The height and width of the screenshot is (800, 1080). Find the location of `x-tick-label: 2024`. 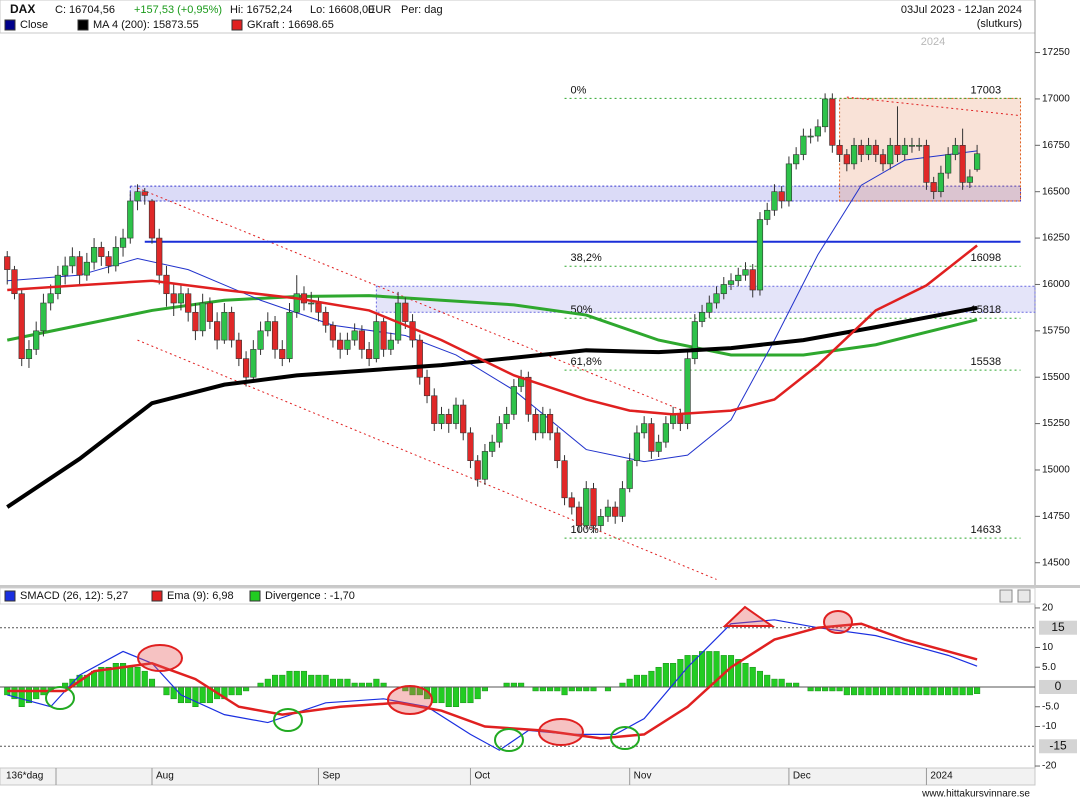

x-tick-label: 2024 is located at coordinates (941, 776).